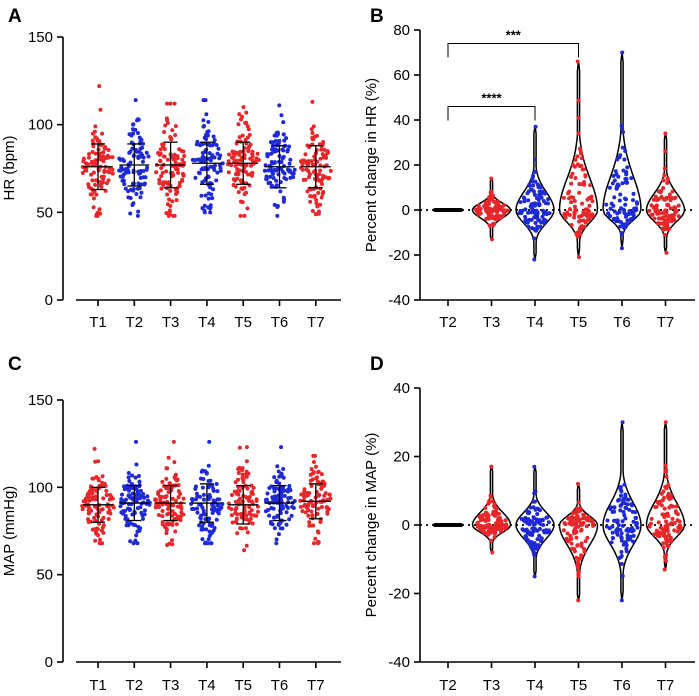 The image size is (699, 696). Describe the element at coordinates (377, 16) in the screenshot. I see `panel-label-B: B` at that location.